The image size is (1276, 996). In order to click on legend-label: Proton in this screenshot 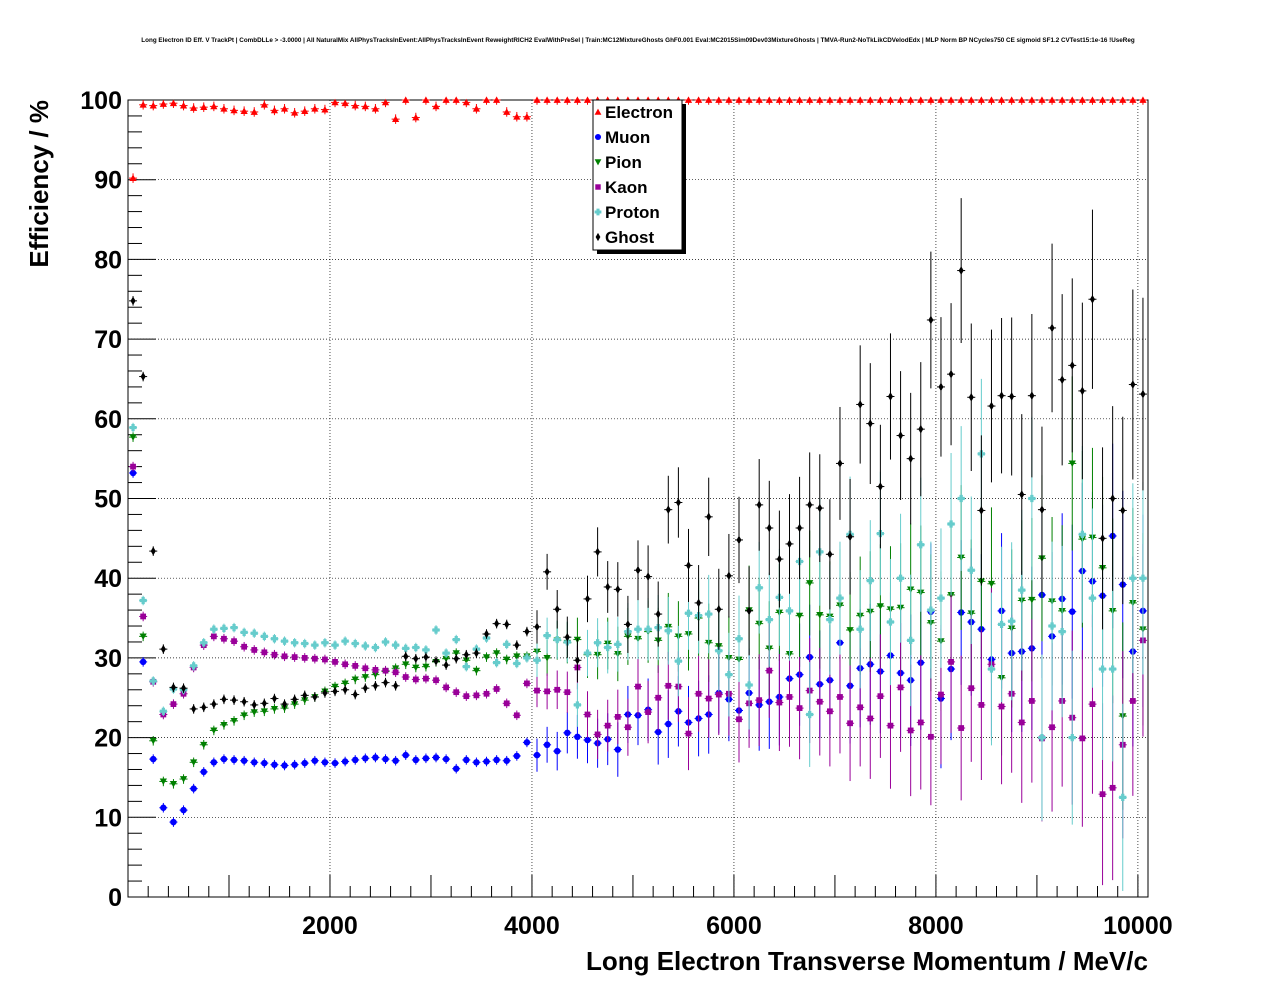, I will do `click(632, 212)`.